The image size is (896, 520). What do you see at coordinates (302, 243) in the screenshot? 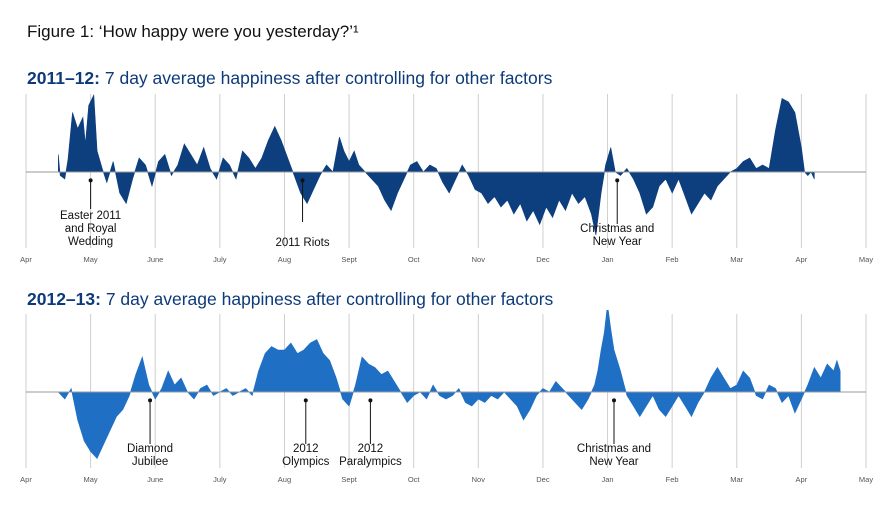
I see `annotation-label: 2011 Riots` at bounding box center [302, 243].